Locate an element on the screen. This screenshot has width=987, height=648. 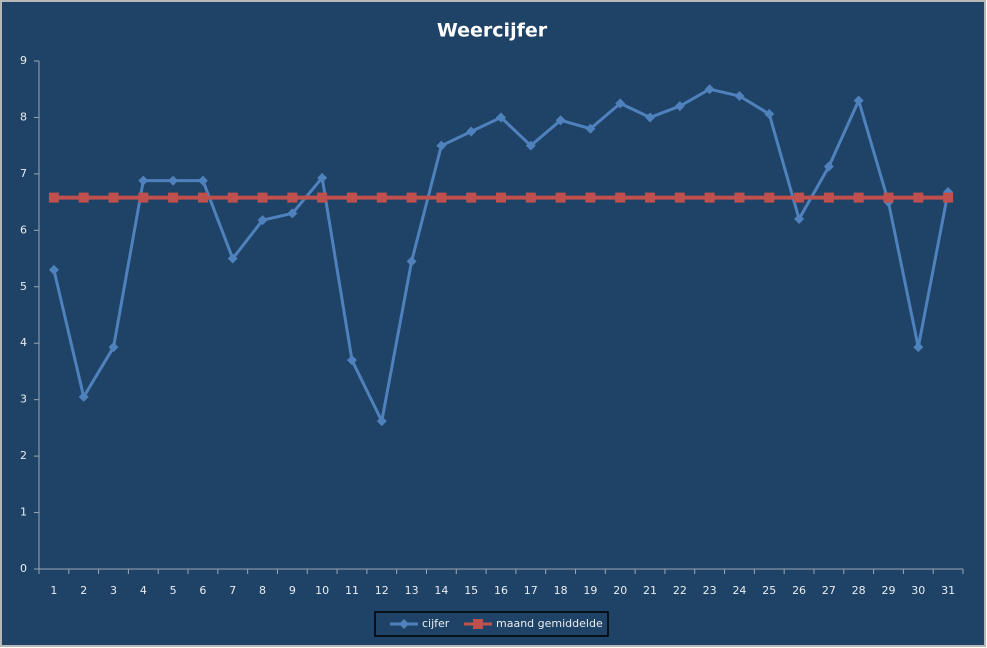
y-tick-label: 1 is located at coordinates (23, 512).